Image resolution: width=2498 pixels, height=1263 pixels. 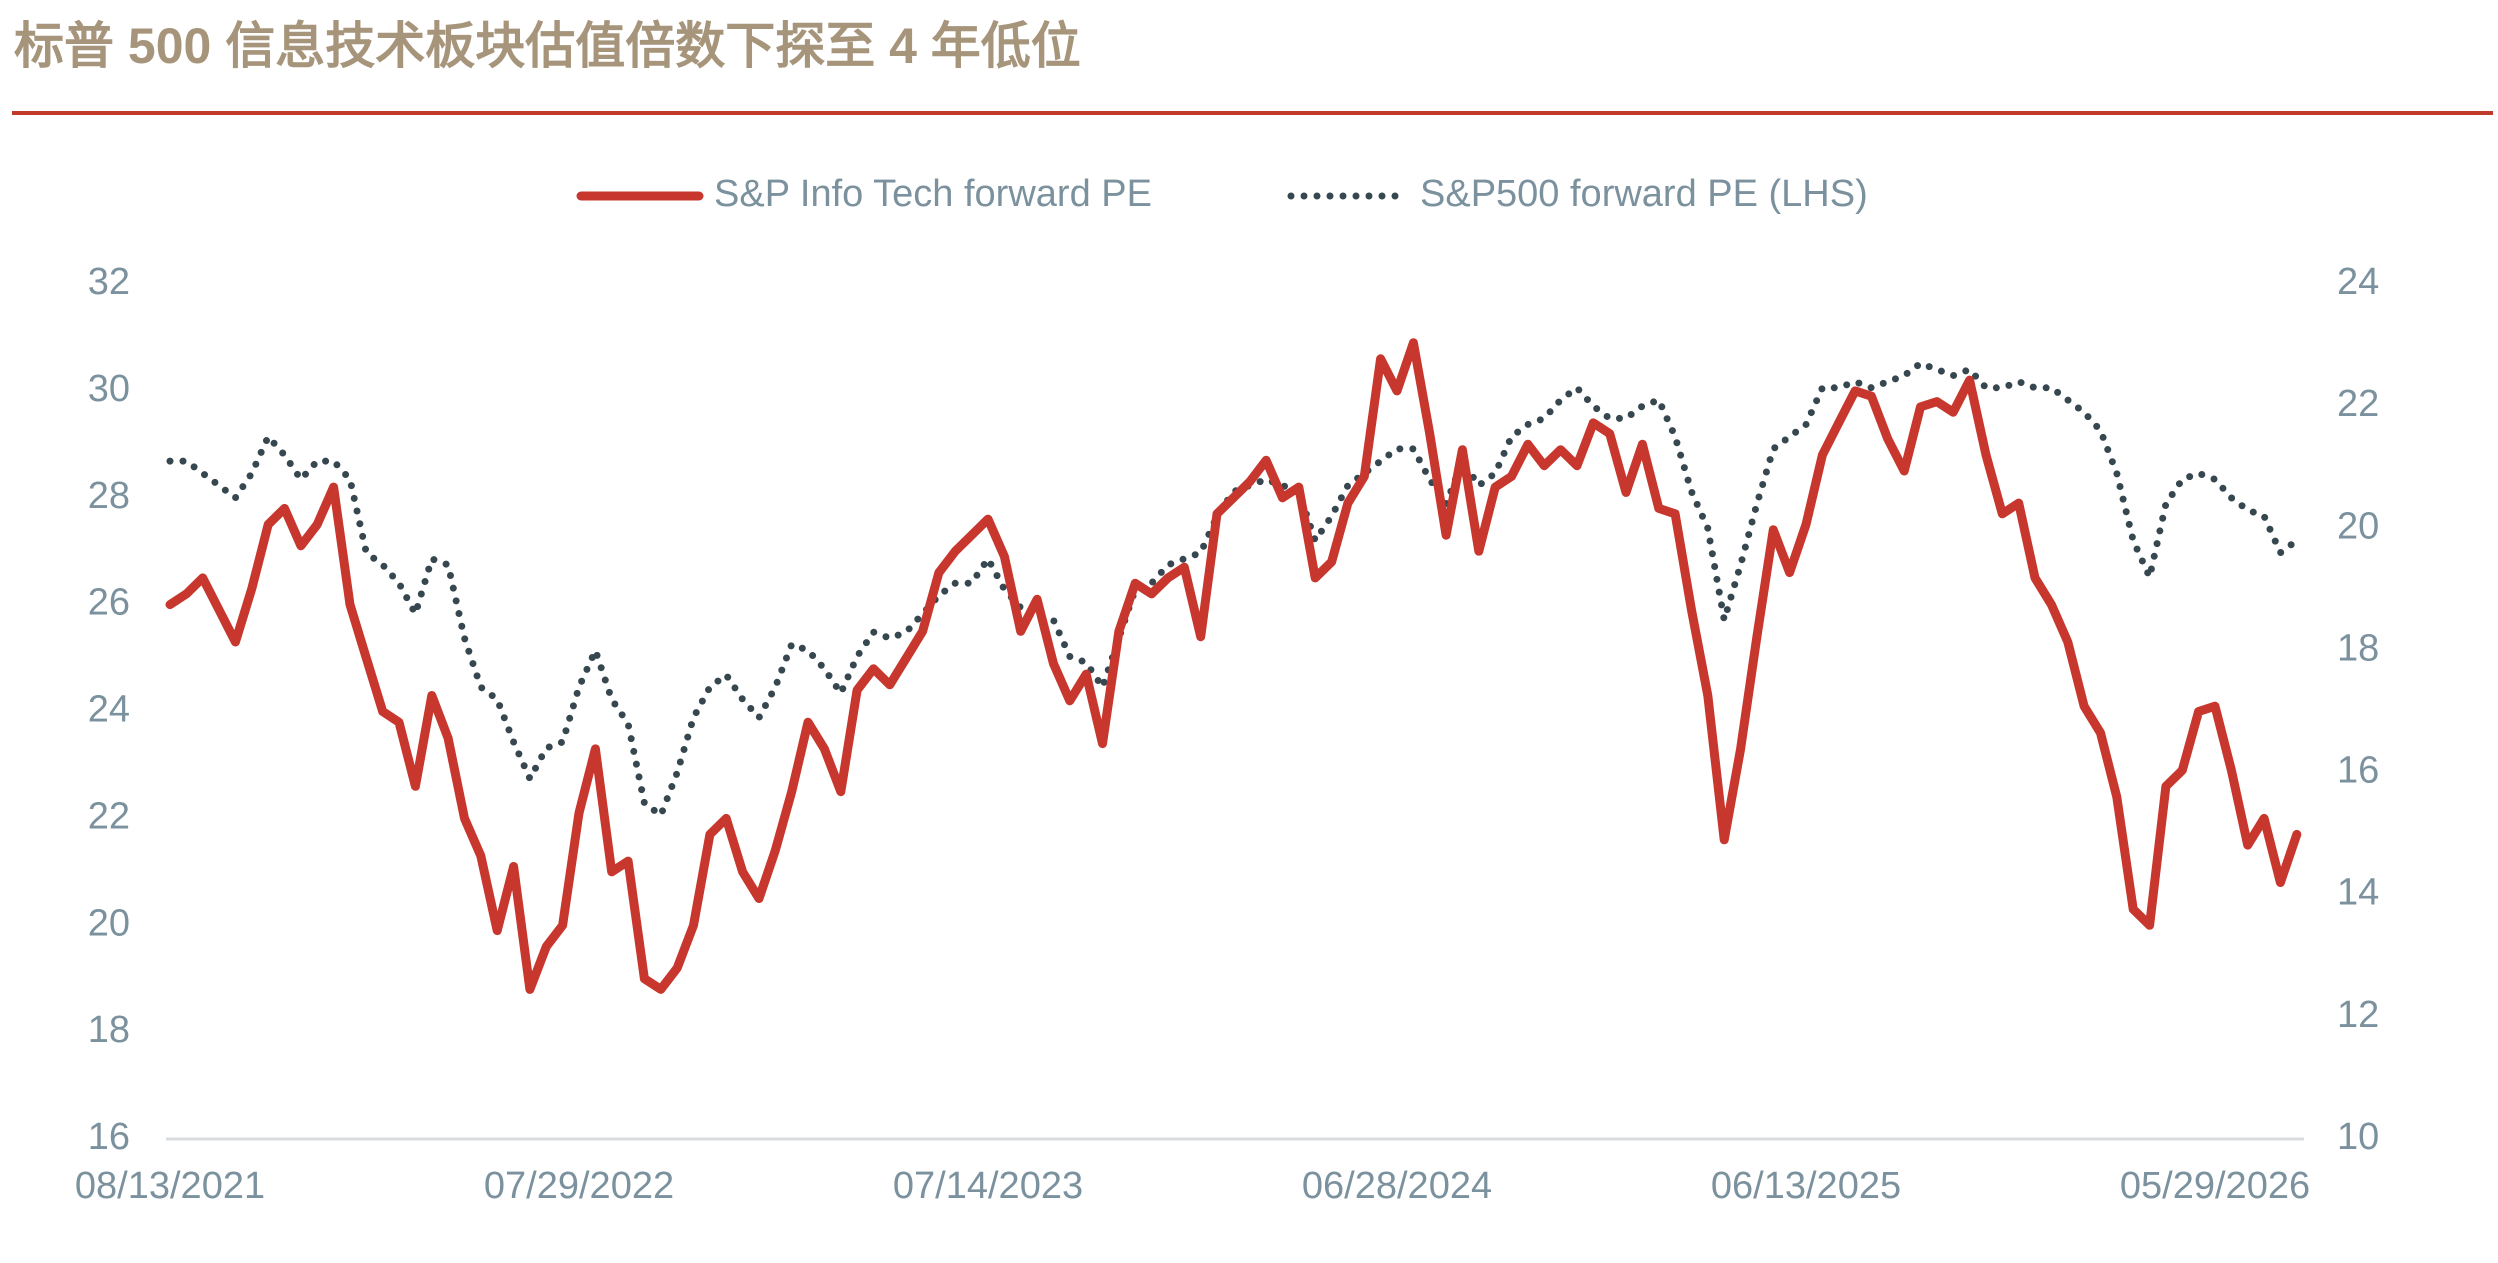 I want to click on y-tick-label: 28, so click(x=109, y=496).